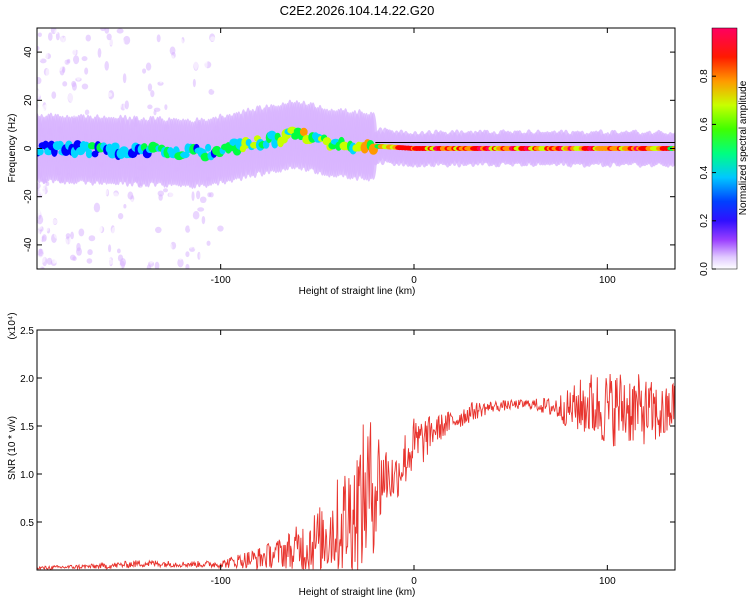 The image size is (750, 600). Describe the element at coordinates (221, 280) in the screenshot. I see `heatmap-x-tick-label: -100` at that location.